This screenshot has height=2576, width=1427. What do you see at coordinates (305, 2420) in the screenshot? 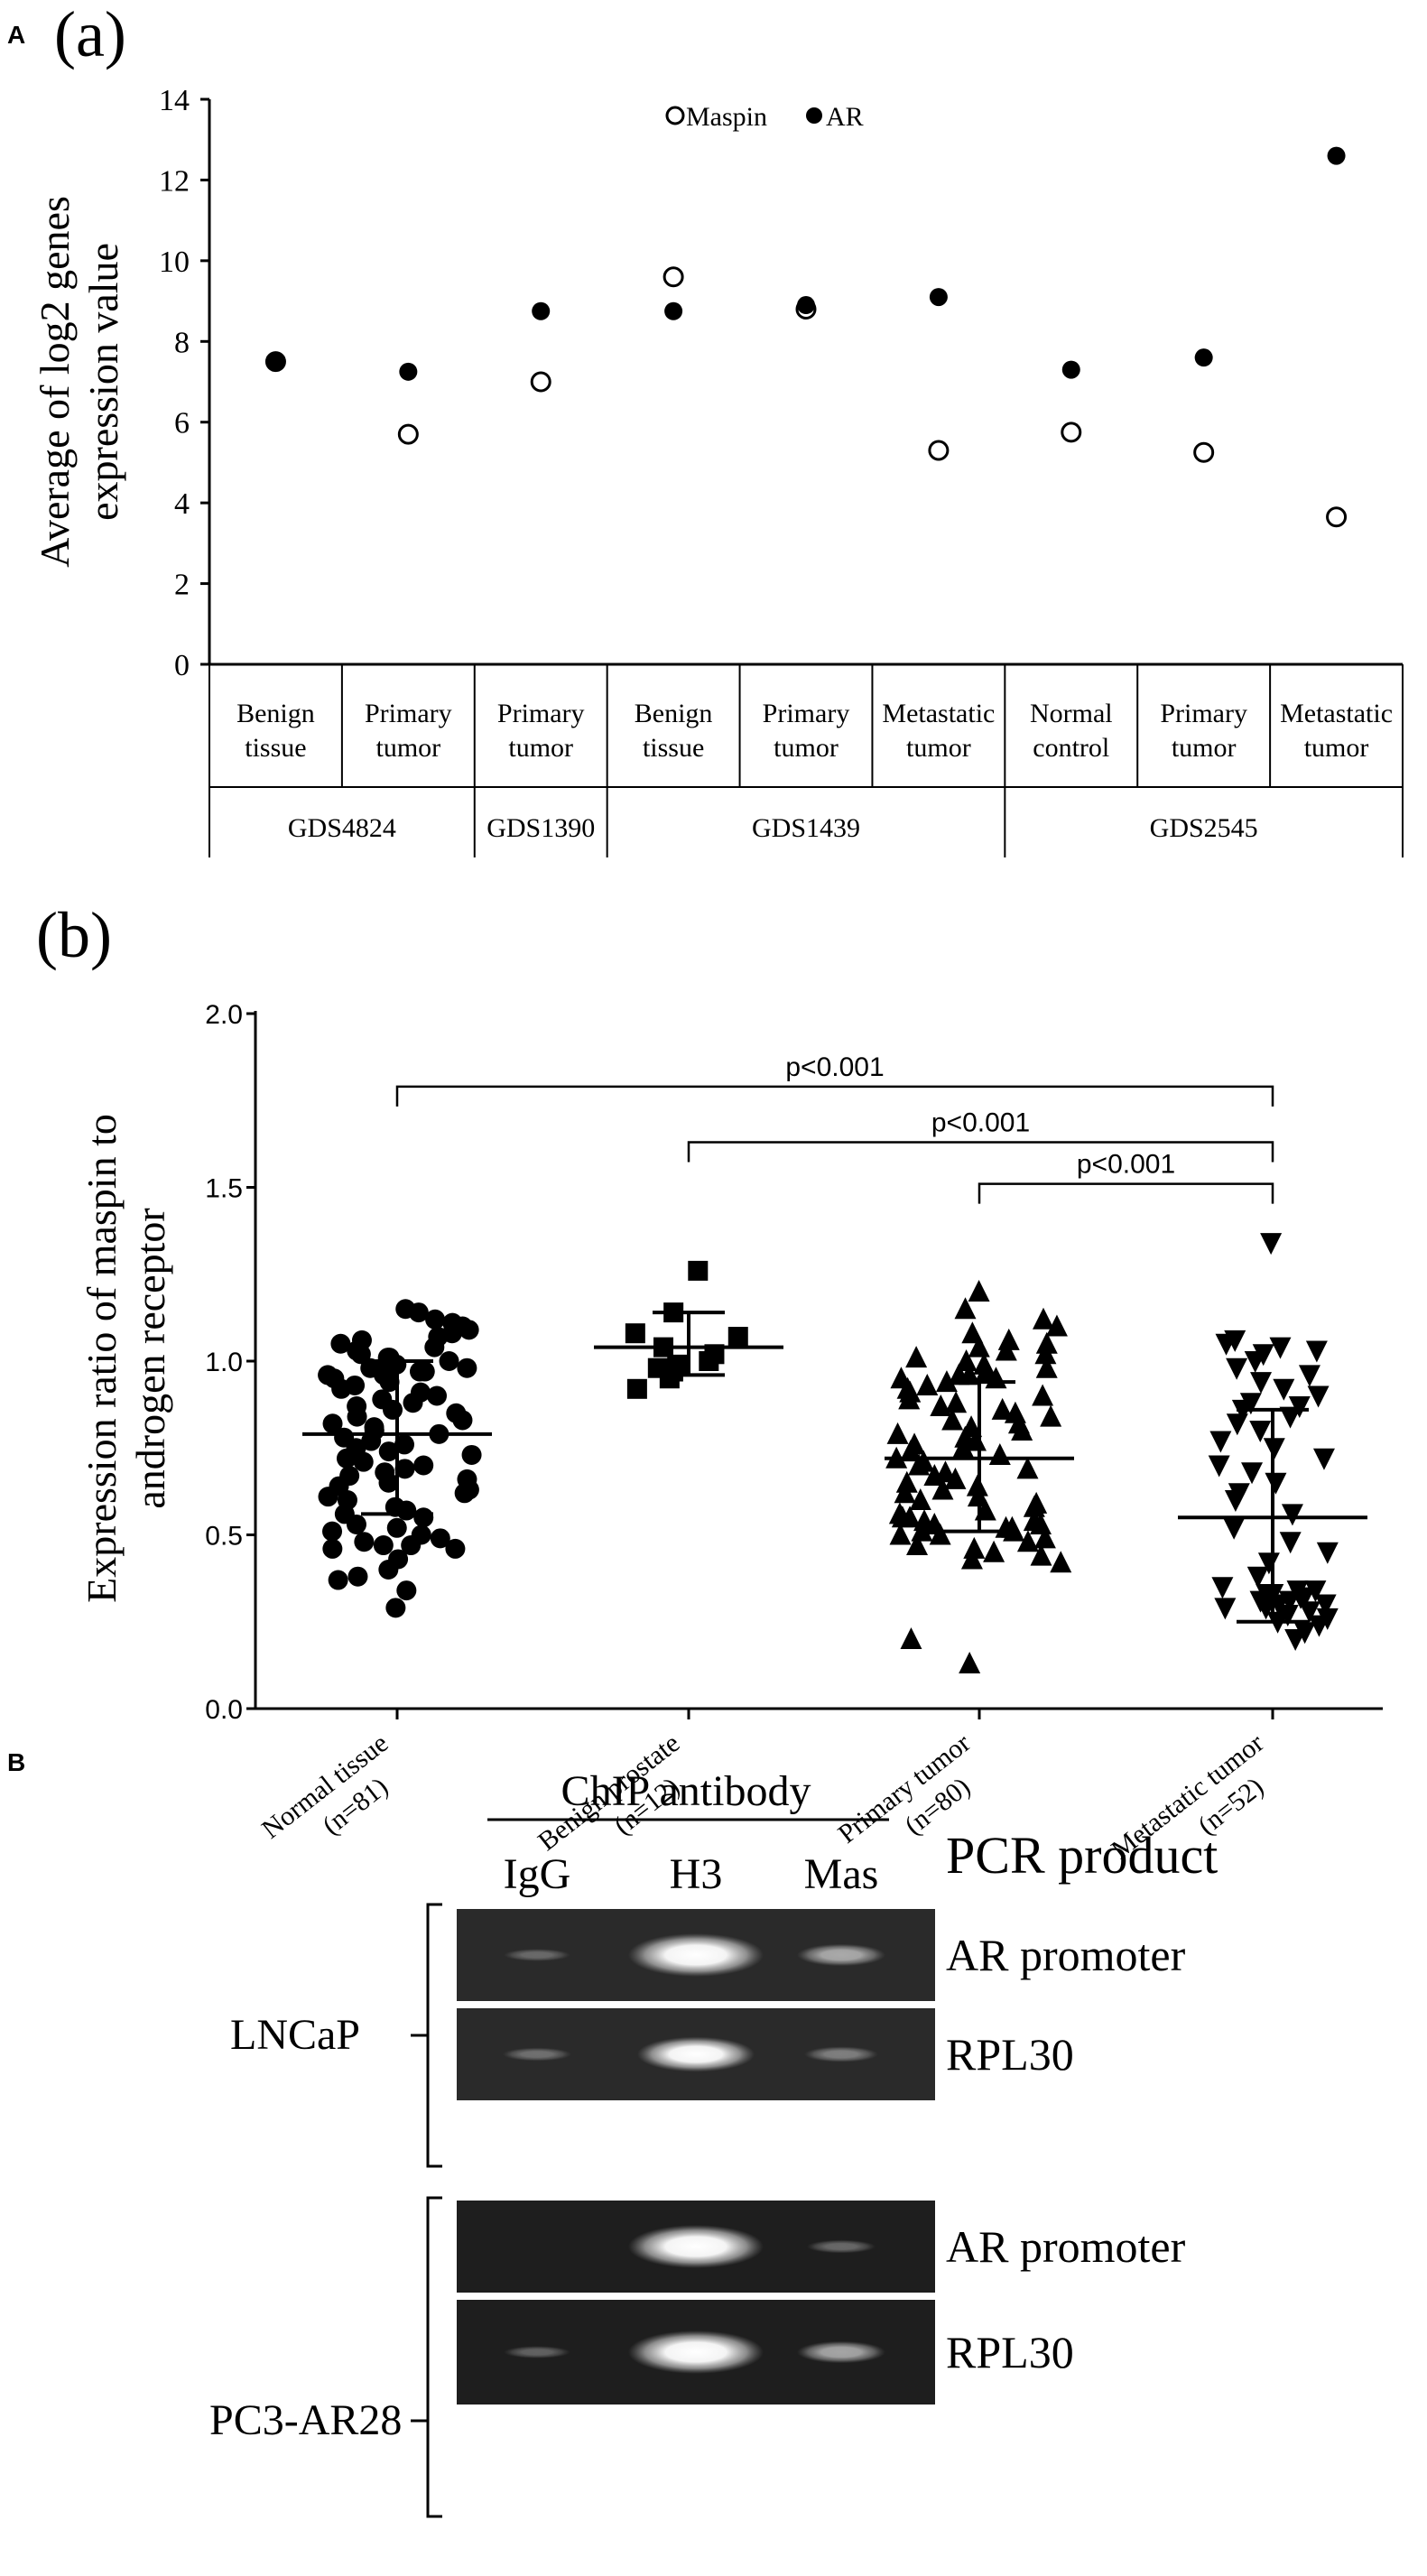
I see `cell-line-pc3-ar28: PC3-AR28` at bounding box center [305, 2420].